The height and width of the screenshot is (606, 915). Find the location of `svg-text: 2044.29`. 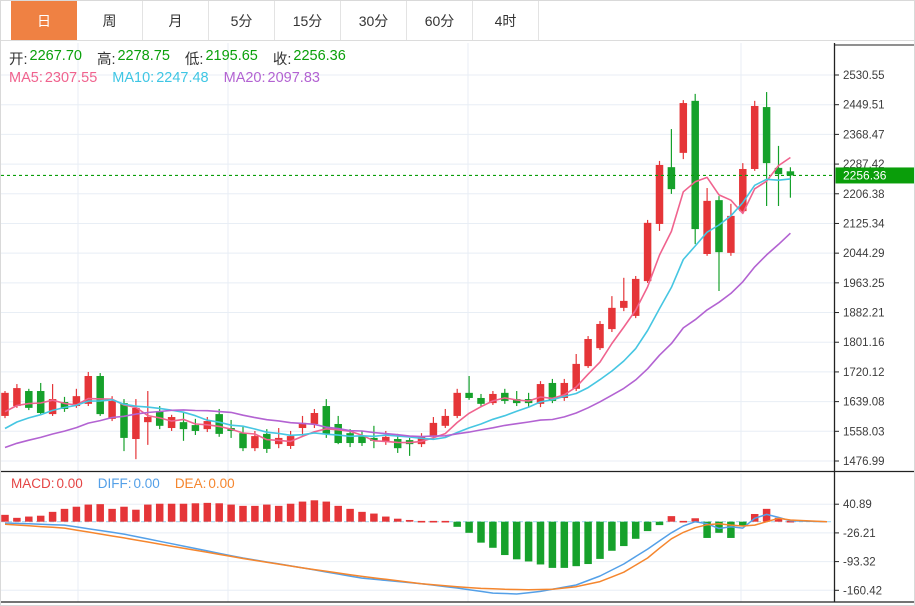

svg-text: 2044.29 is located at coordinates (864, 254).